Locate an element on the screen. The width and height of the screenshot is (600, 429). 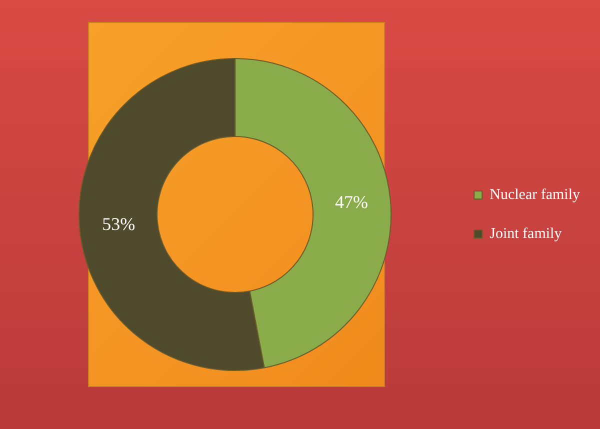
legend-label: Joint family is located at coordinates (526, 234).